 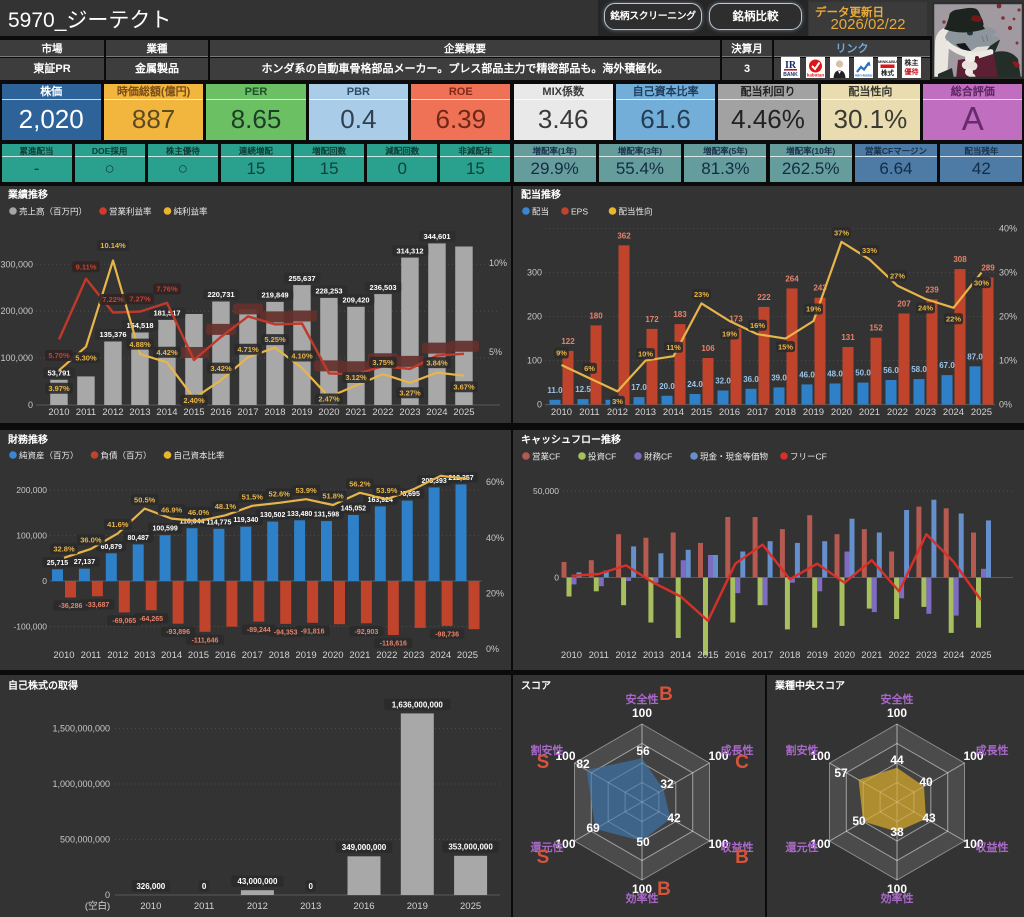 What do you see at coordinates (301, 278) in the screenshot?
I see `svg-text: 255,637` at bounding box center [301, 278].